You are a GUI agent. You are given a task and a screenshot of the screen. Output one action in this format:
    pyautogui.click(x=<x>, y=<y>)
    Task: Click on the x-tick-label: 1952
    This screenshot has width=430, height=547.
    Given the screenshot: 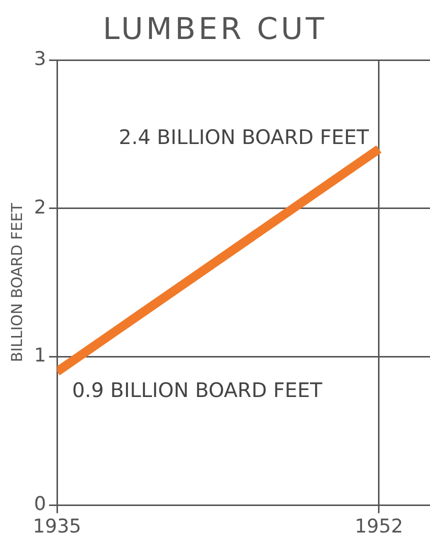 What is the action you would take?
    pyautogui.click(x=379, y=527)
    